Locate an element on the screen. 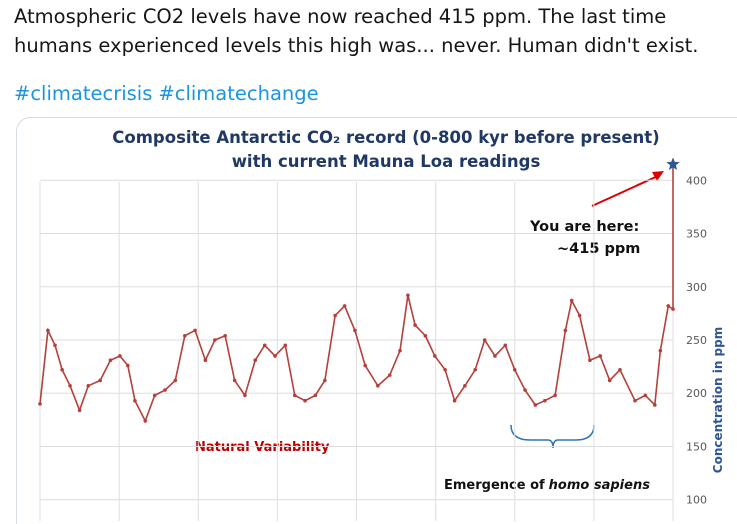  star-marker is located at coordinates (673, 163).